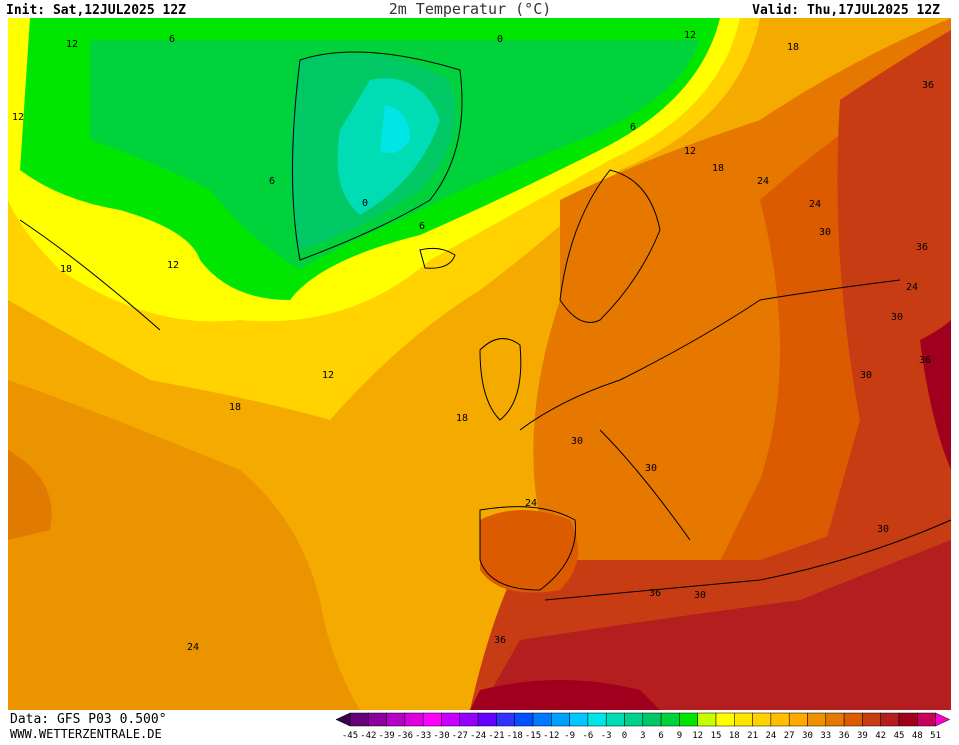 Image resolution: width=959 pixels, height=745 pixels. I want to click on map-title: 2m Temperatur (°C), so click(470, 9).